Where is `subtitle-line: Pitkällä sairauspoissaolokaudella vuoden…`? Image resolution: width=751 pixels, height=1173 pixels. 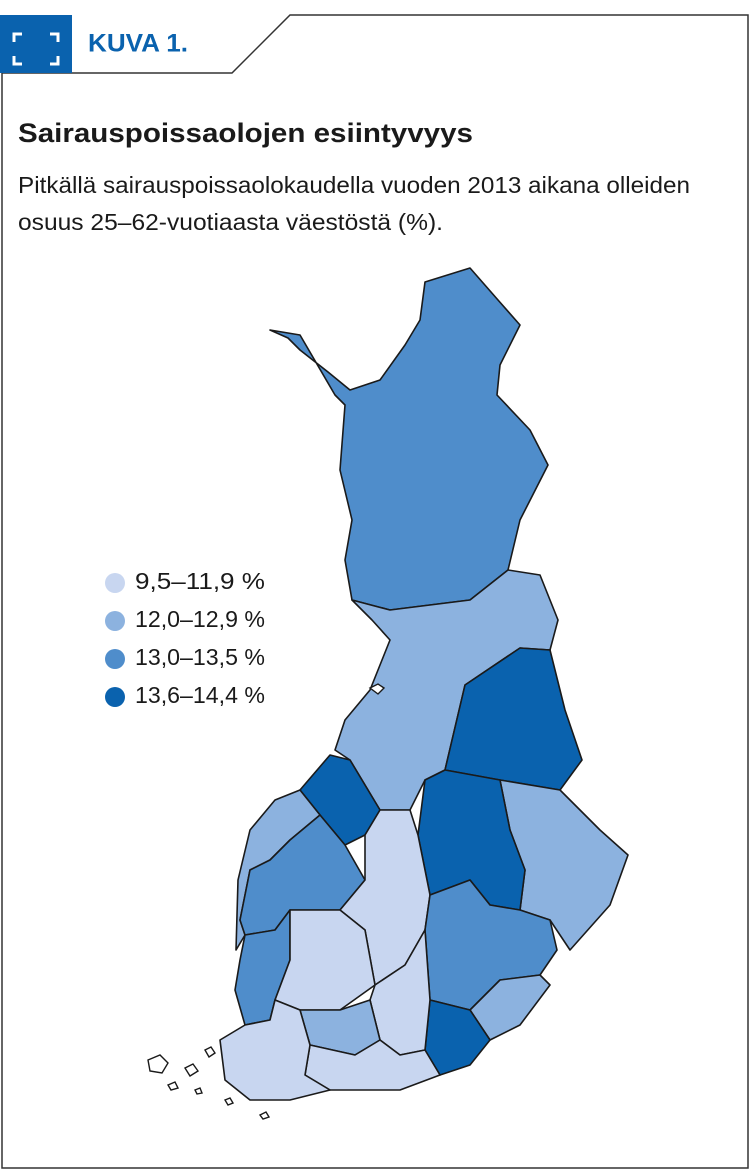 subtitle-line: Pitkällä sairauspoissaolokaudella vuoden… is located at coordinates (354, 185).